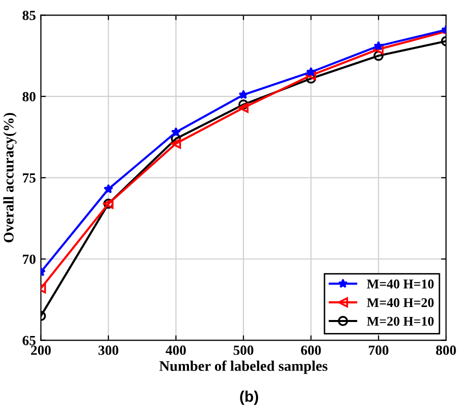 The image size is (470, 409). What do you see at coordinates (108, 350) in the screenshot?
I see `x-tick-label: 300` at bounding box center [108, 350].